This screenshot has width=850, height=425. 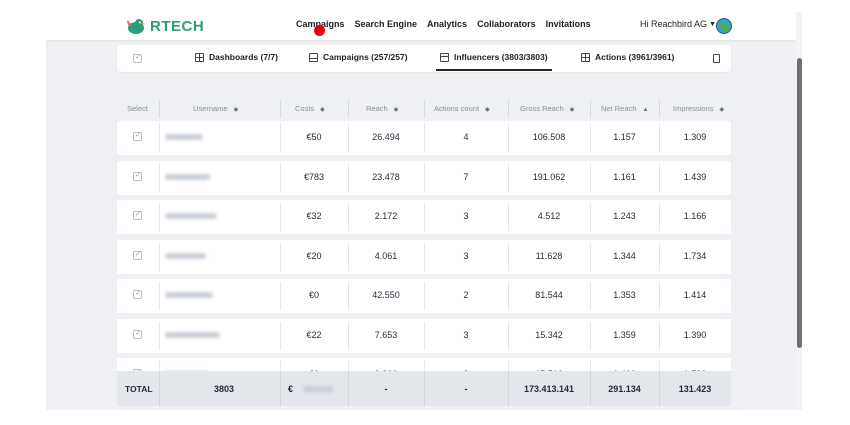 What do you see at coordinates (314, 176) in the screenshot?
I see `cell-costs: €783` at bounding box center [314, 176].